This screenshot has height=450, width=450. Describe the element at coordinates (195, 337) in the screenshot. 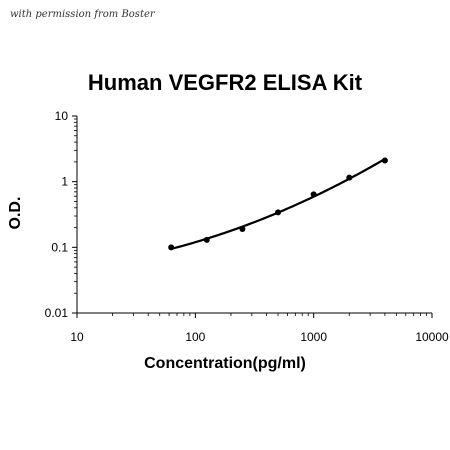

I see `x-tick-label: 100` at that location.